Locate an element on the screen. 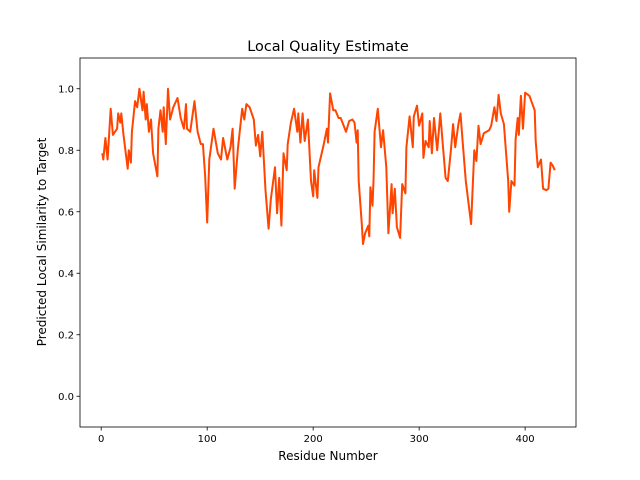 Image resolution: width=640 pixels, height=480 pixels. x-tick-label: 0 is located at coordinates (101, 439).